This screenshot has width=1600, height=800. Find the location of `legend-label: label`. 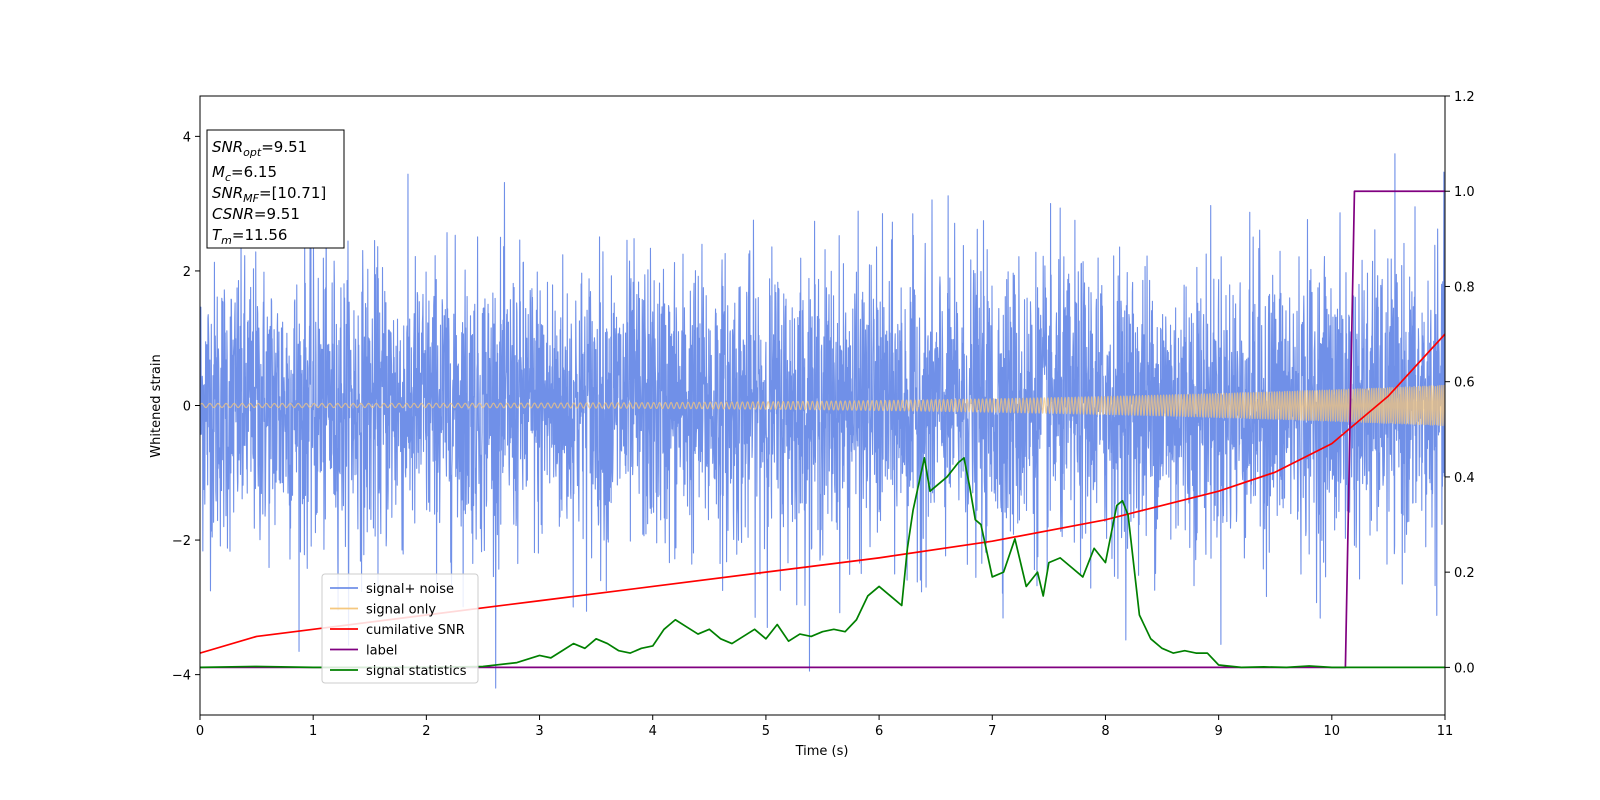

legend-label: label is located at coordinates (381, 651).